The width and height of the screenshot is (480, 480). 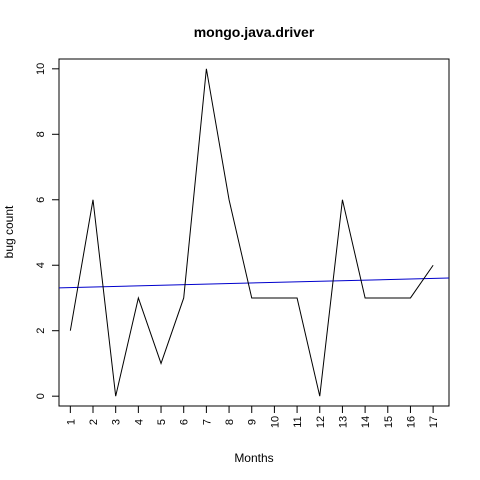 I want to click on x-tick-label: 16, so click(x=411, y=422).